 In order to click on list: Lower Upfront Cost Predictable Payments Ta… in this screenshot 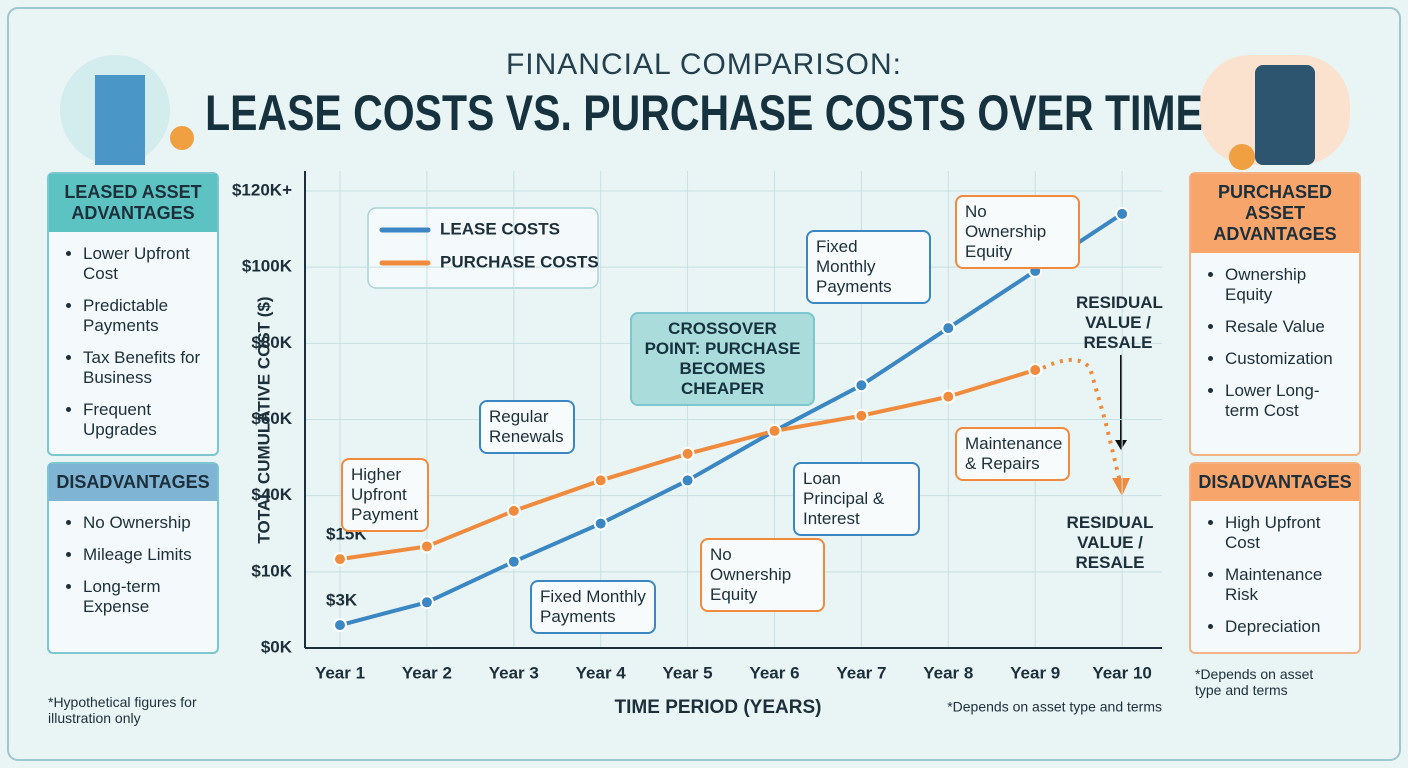, I will do `click(133, 336)`.